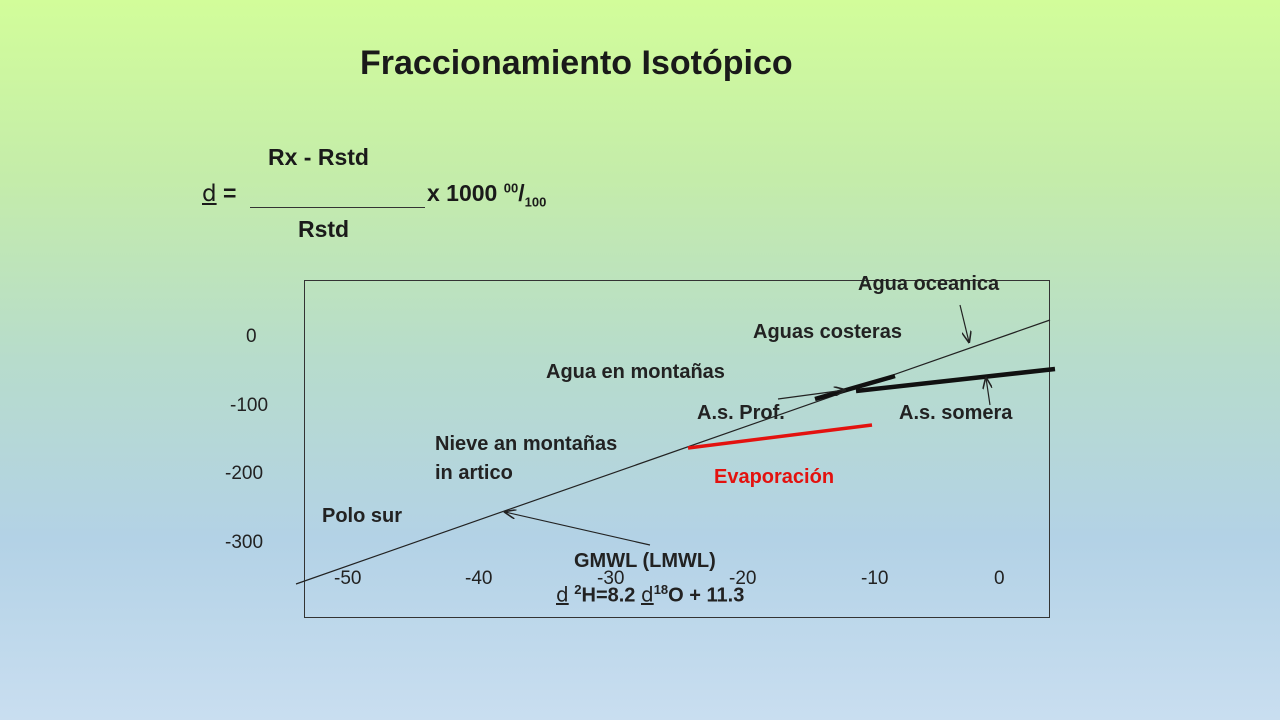 The width and height of the screenshot is (1280, 720). What do you see at coordinates (774, 477) in the screenshot?
I see `label-evaporacion: Evaporación` at bounding box center [774, 477].